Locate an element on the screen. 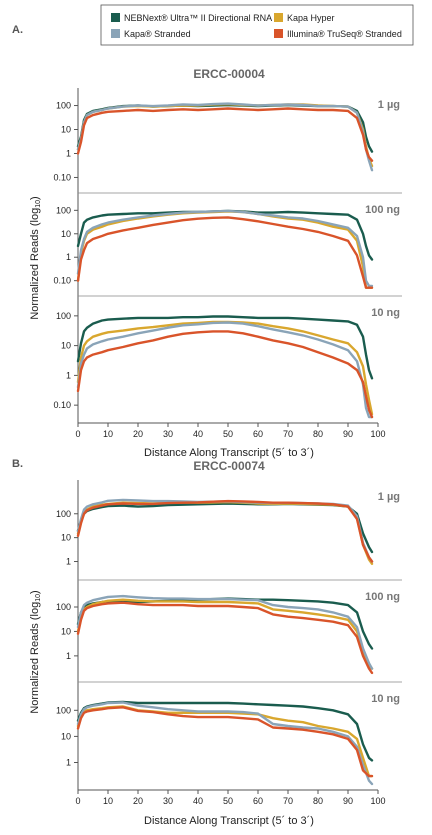  panel-a-title: ERCC-00004 is located at coordinates (229, 74).